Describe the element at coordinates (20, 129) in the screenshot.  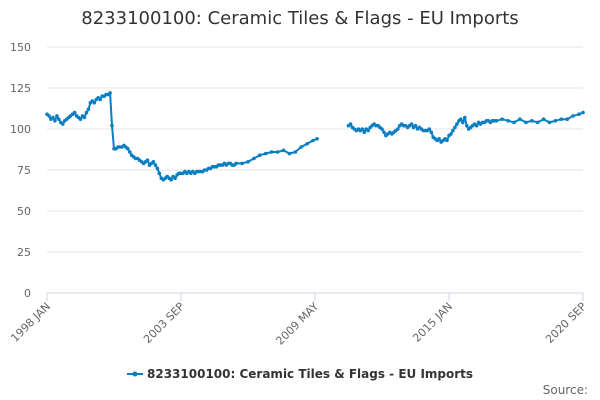
I see `y-tick-label: 100` at that location.